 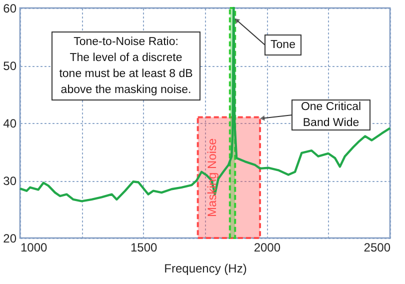 I want to click on y-tick-label: 30, so click(x=10, y=181).